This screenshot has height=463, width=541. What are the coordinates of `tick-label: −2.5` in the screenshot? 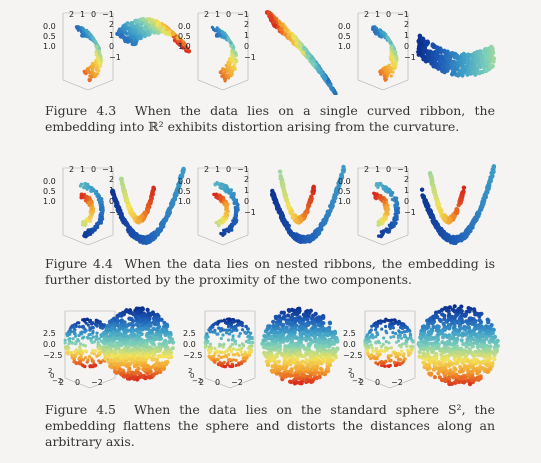 It's located at (52, 355).